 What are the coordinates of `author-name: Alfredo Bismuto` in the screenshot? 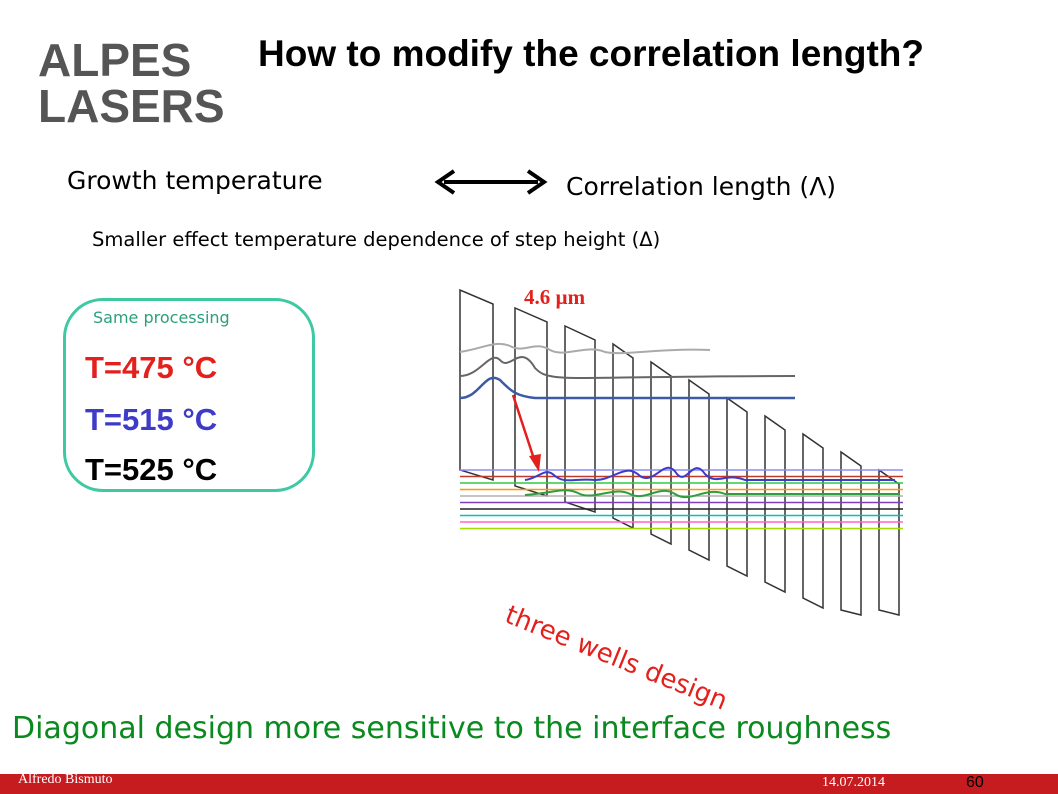 It's located at (65, 779).